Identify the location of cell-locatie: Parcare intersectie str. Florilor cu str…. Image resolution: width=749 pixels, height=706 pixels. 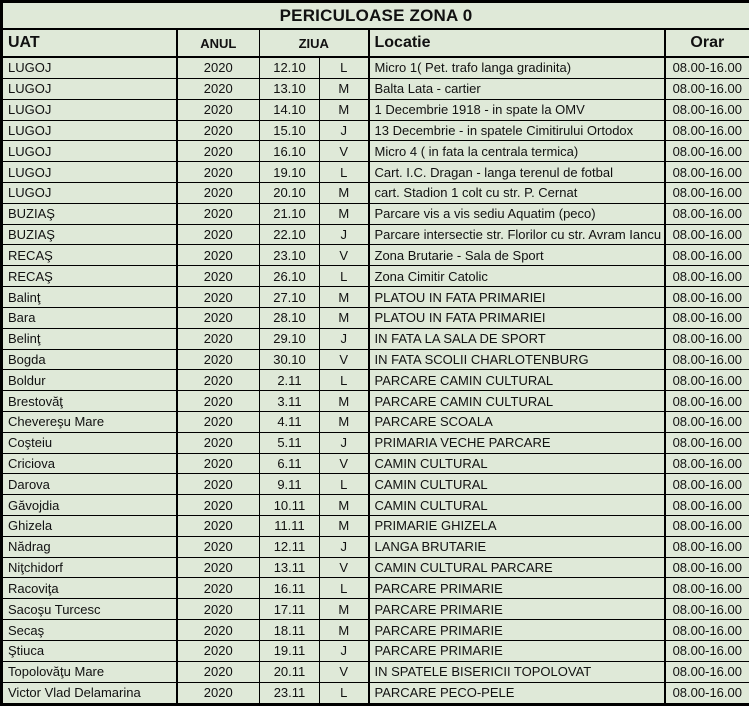
(516, 234).